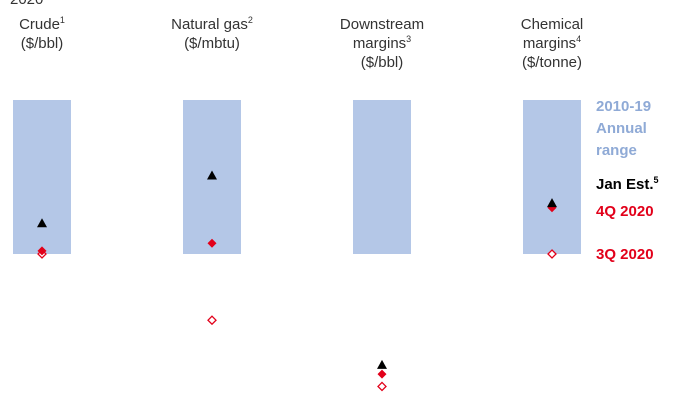 This screenshot has height=401, width=674. What do you see at coordinates (42, 24) in the screenshot?
I see `panel-title: Crude1` at bounding box center [42, 24].